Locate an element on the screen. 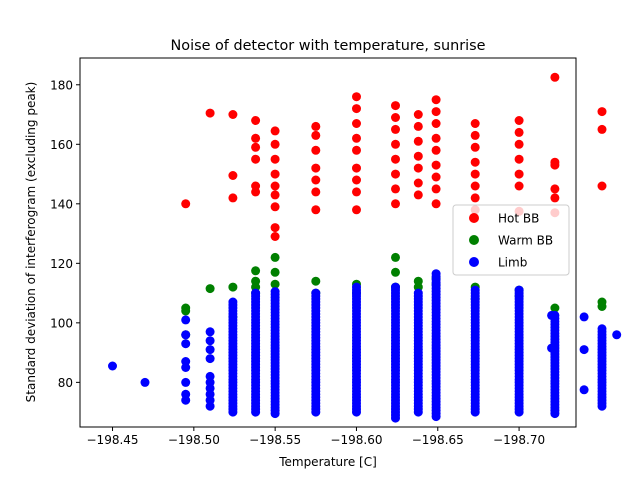  legend-marker-hot-bb is located at coordinates (474, 218).